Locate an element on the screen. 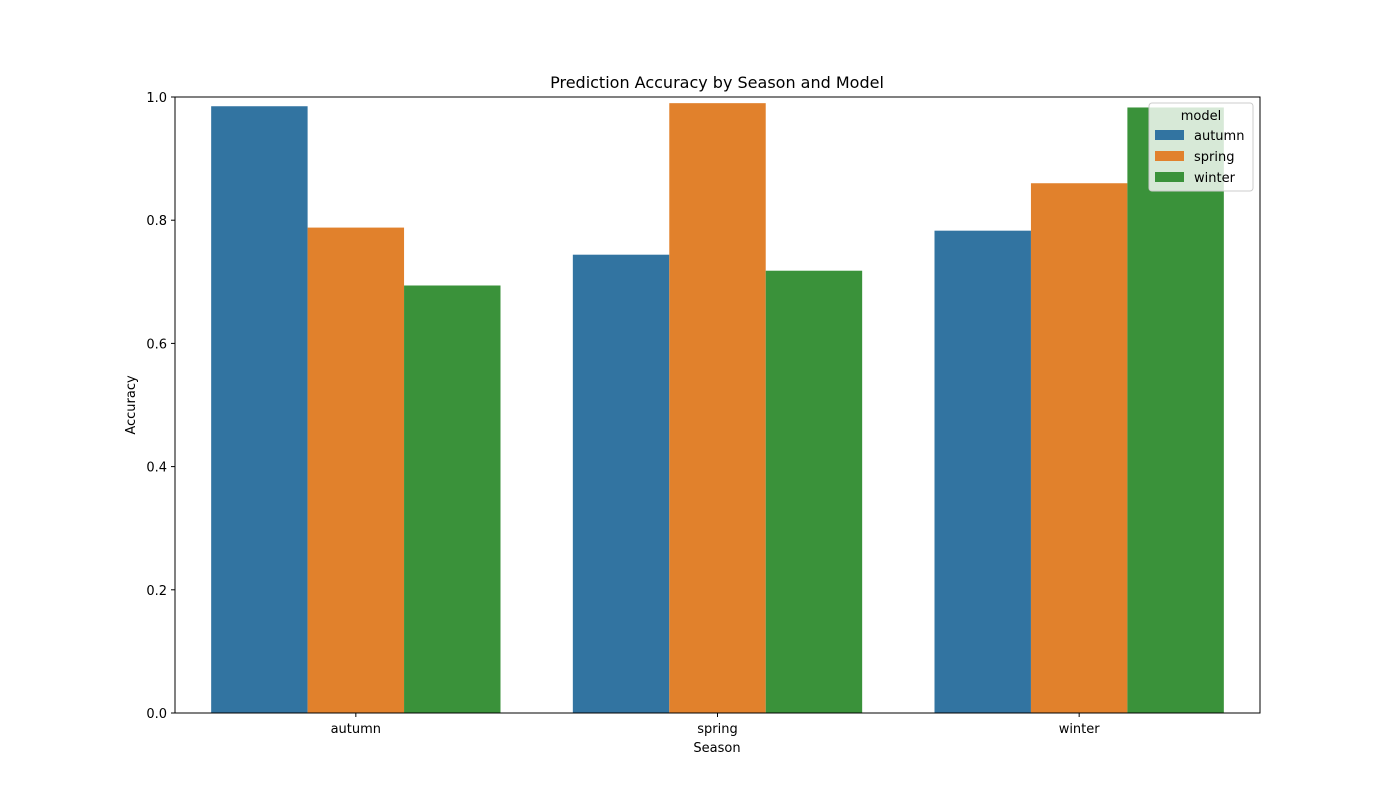  y-tick-label: 0.2 is located at coordinates (156, 591).